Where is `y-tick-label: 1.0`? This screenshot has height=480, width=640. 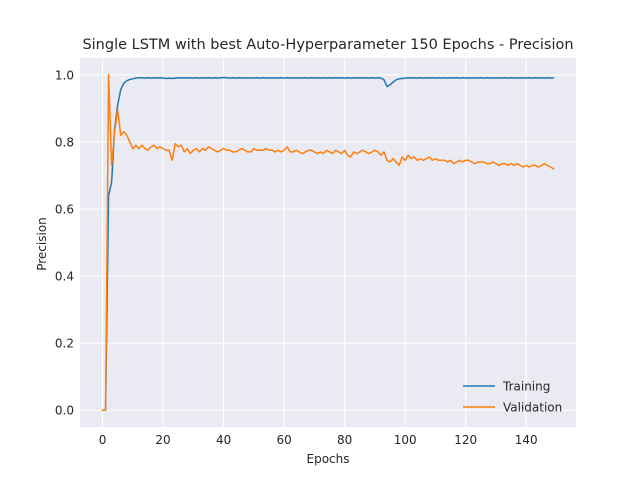
y-tick-label: 1.0 is located at coordinates (64, 75).